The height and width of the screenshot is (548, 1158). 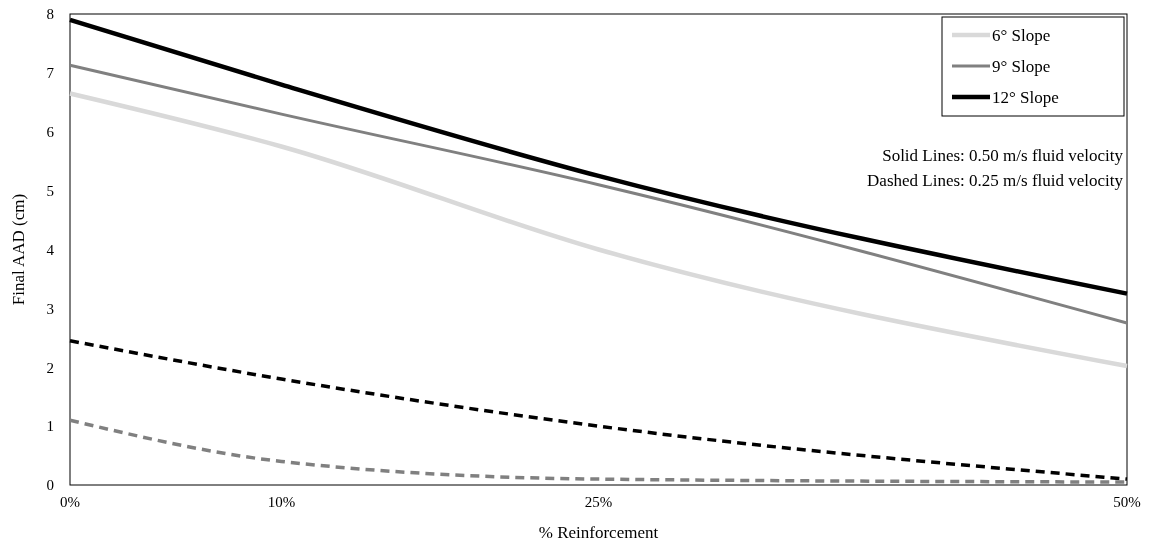 I want to click on annotation: Dashed Lines: 0.25 m/s fluid velocity, so click(x=995, y=180).